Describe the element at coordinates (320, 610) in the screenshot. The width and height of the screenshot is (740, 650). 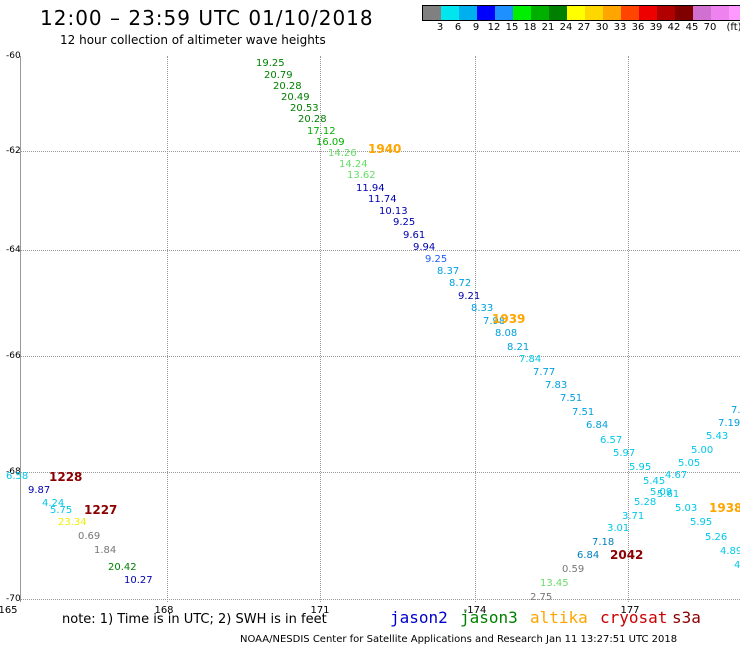
I see `lon-label: 171` at that location.